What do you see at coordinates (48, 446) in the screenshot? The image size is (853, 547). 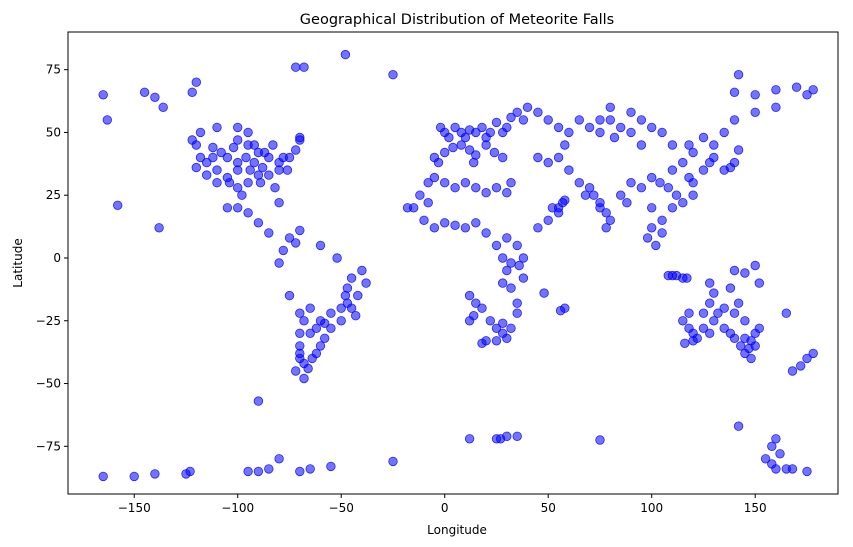 I see `y-tick-label: −75` at bounding box center [48, 446].